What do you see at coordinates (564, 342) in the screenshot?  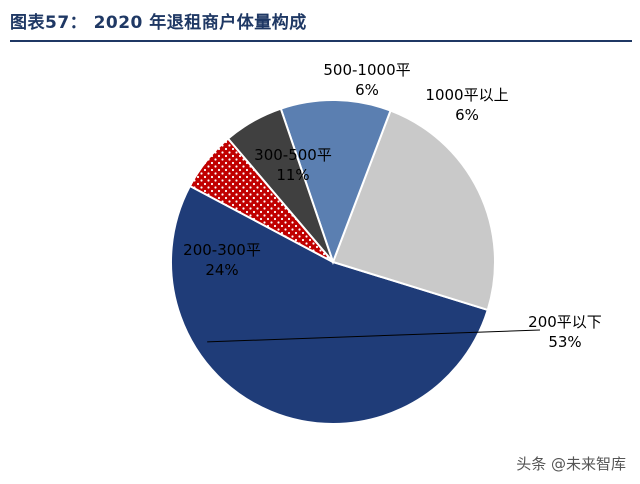 I see `slice-percent-label: 53%` at bounding box center [564, 342].